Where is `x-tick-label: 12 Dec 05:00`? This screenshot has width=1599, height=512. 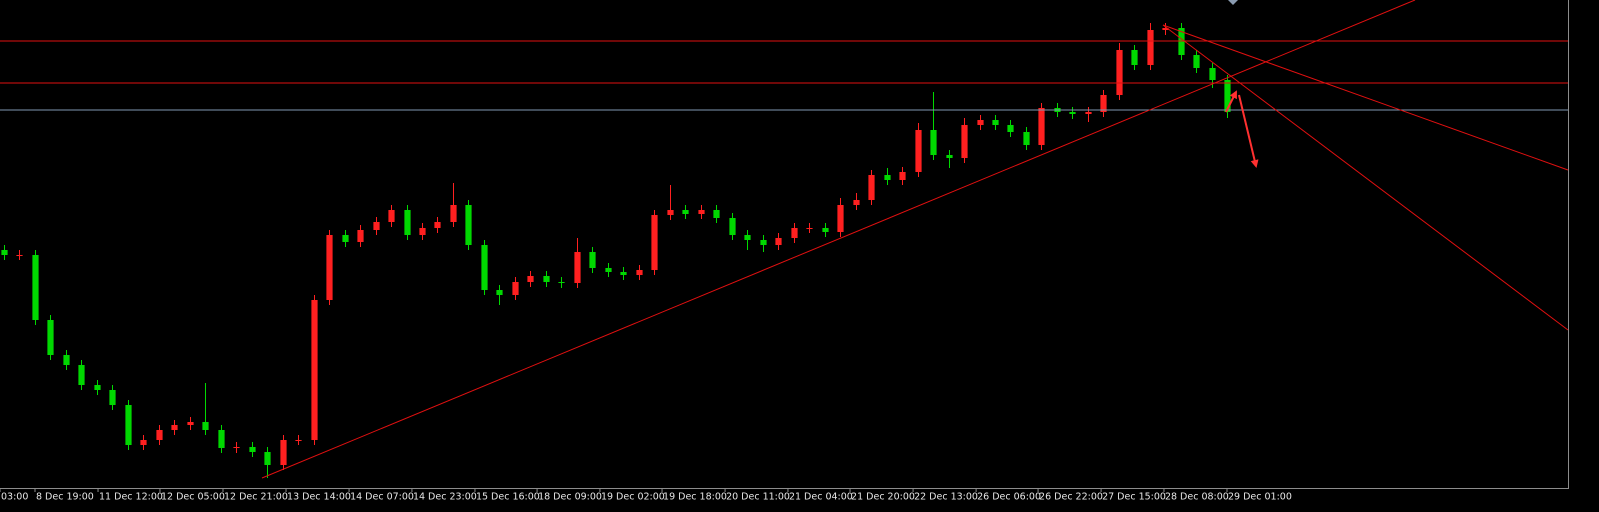
x-tick-label: 12 Dec 05:00 is located at coordinates (193, 497).